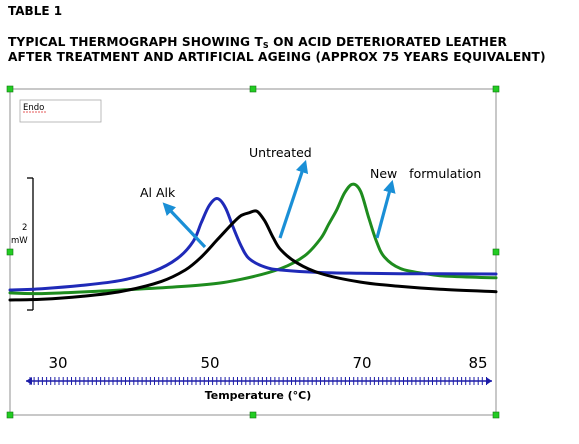 The width and height of the screenshot is (579, 444). Describe the element at coordinates (387, 42) in the screenshot. I see `title-part-b: ON ACID DETERIORATED LEATHER` at that location.